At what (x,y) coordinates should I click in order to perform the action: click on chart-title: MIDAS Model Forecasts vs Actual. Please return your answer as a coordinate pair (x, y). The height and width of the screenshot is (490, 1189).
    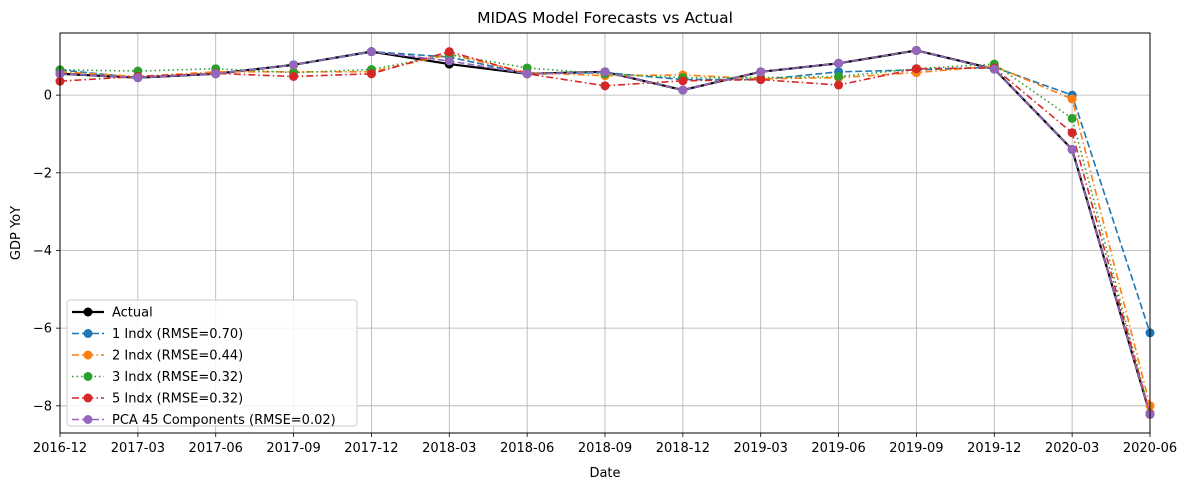
    Looking at the image, I should click on (605, 18).